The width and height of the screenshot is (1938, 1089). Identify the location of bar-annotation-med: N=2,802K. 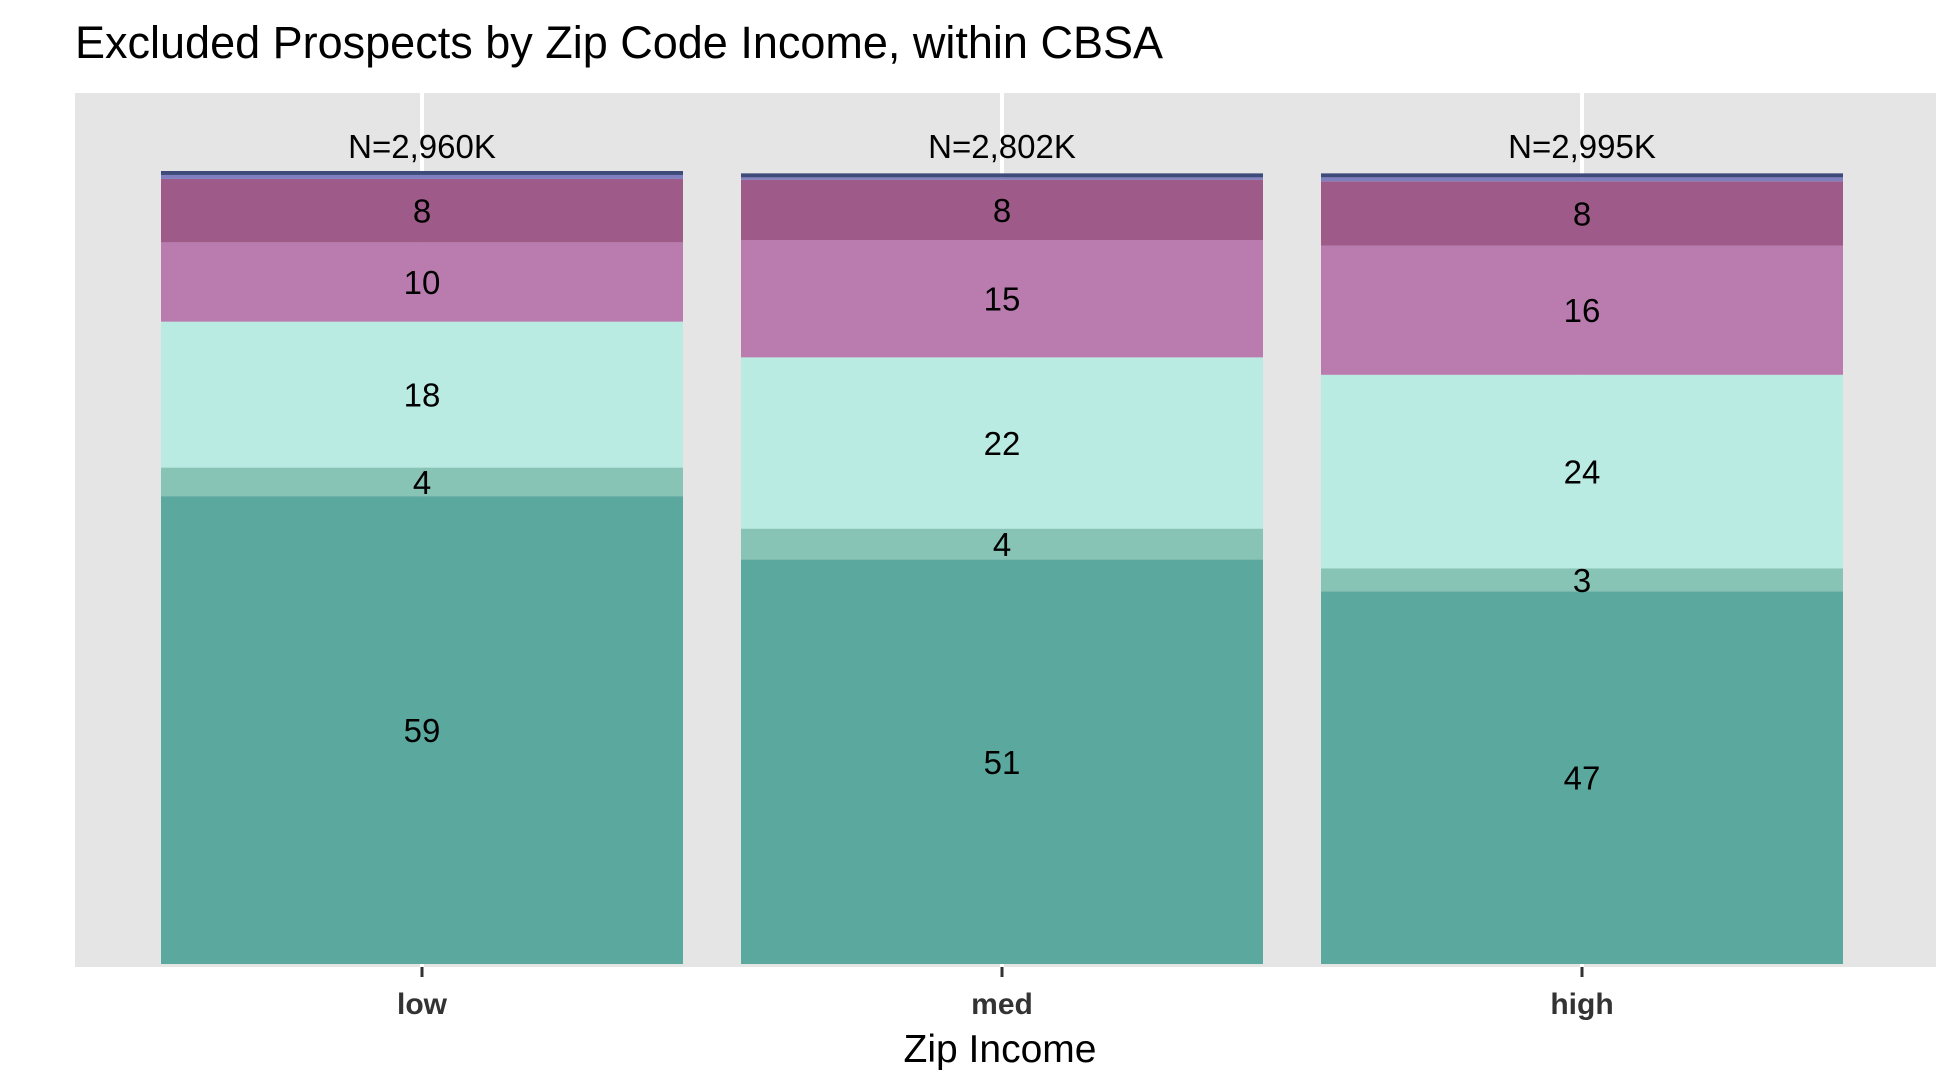
(1002, 146).